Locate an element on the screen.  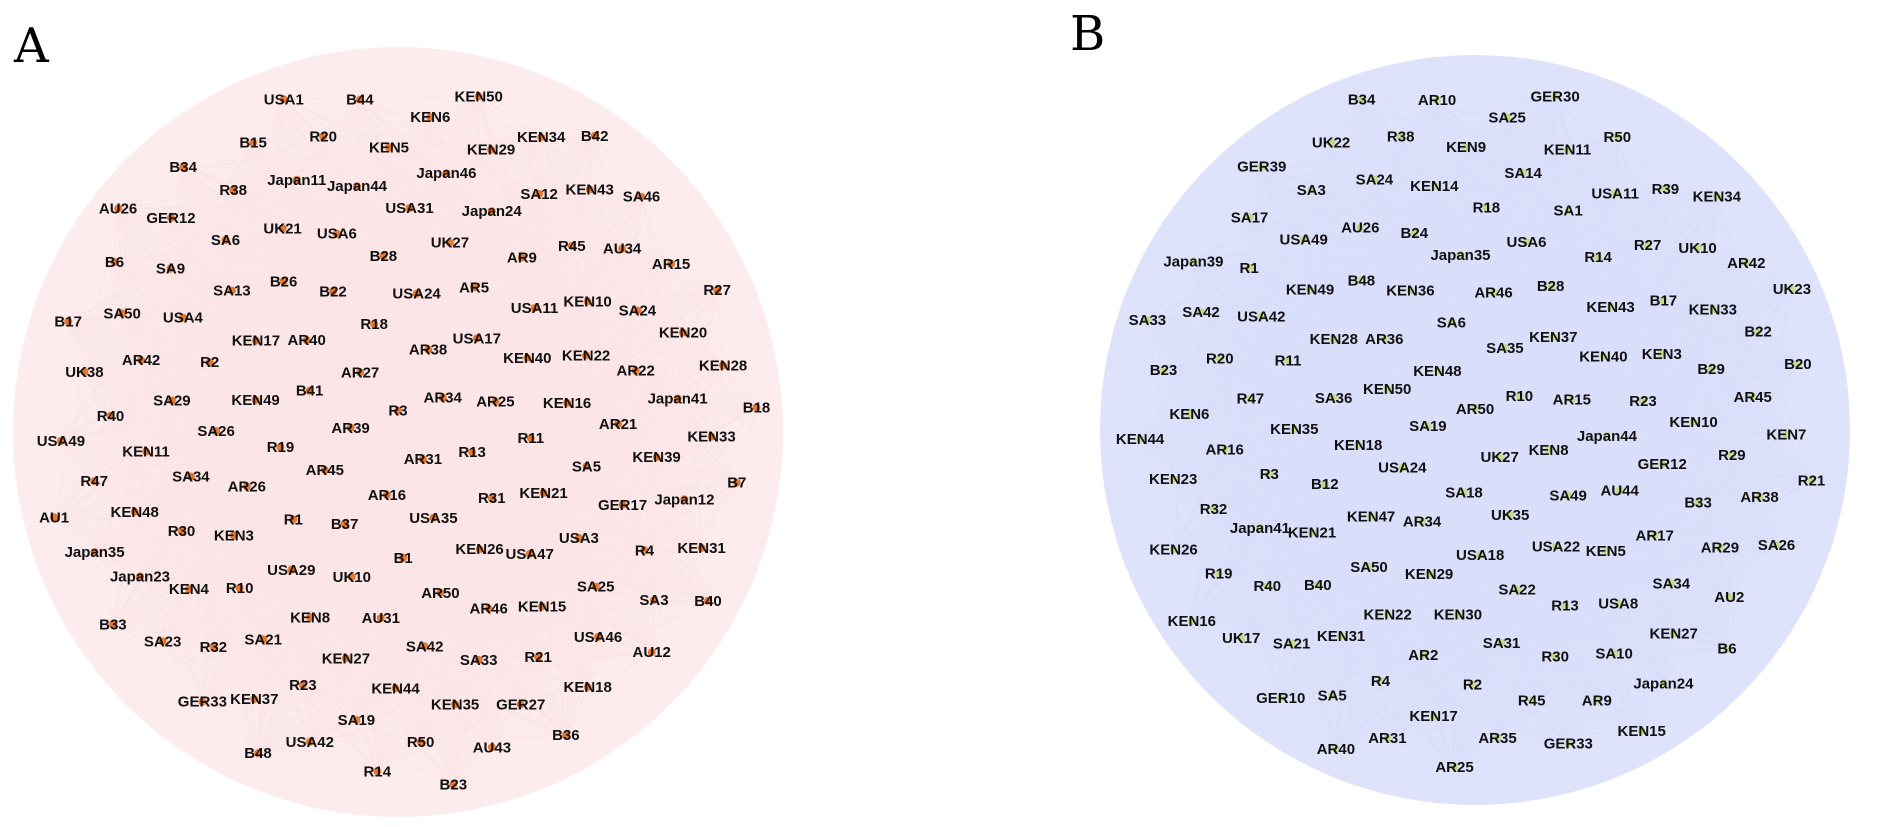
node-label: R30 is located at coordinates (182, 531).